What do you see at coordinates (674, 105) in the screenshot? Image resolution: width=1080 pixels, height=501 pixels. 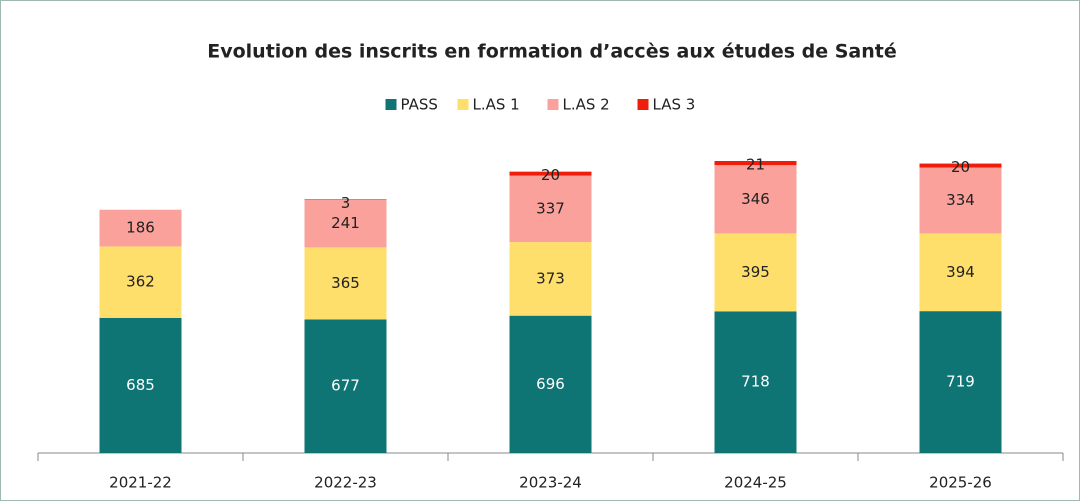 I see `legend-label: LAS 3` at bounding box center [674, 105].